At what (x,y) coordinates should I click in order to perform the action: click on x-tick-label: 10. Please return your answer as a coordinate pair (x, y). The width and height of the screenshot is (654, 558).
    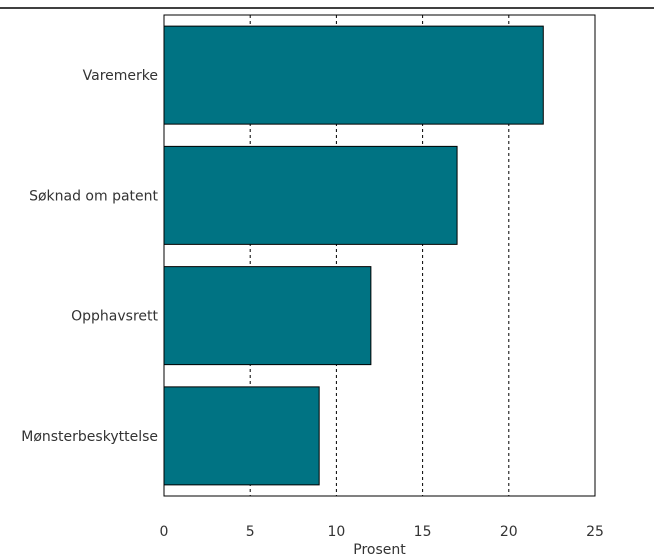
    Looking at the image, I should click on (336, 532).